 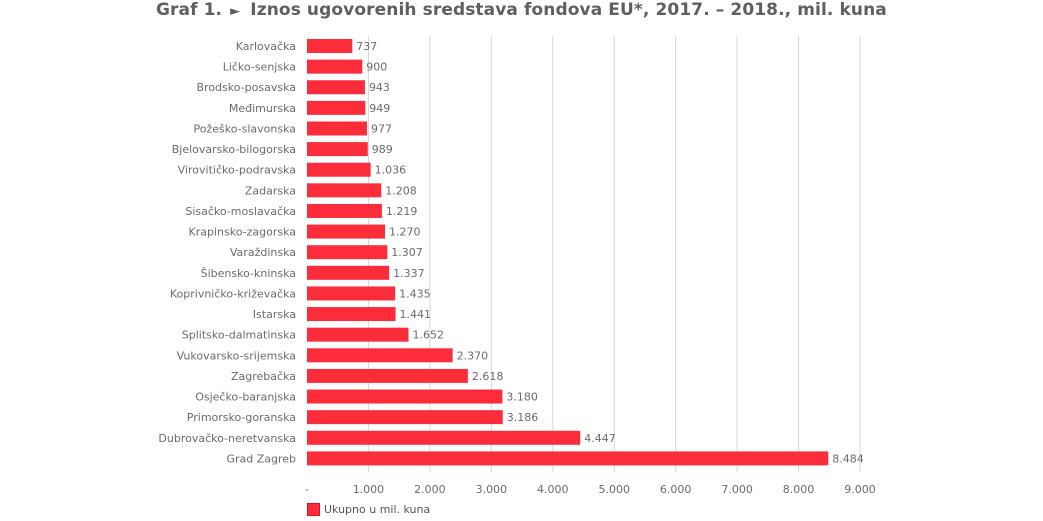 What do you see at coordinates (227, 438) in the screenshot?
I see `category-label: Dubrovačko-neretvanska` at bounding box center [227, 438].